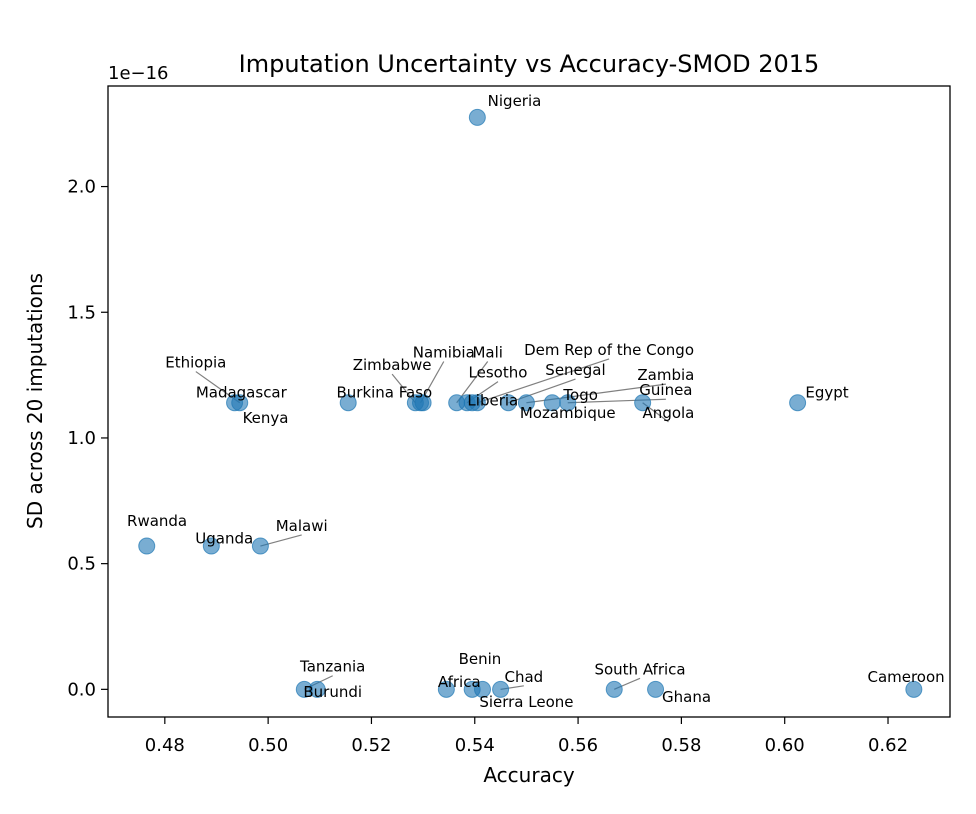 This screenshot has height=814, width=976. Describe the element at coordinates (528, 775) in the screenshot. I see `x-axis-label: Accuracy` at that location.